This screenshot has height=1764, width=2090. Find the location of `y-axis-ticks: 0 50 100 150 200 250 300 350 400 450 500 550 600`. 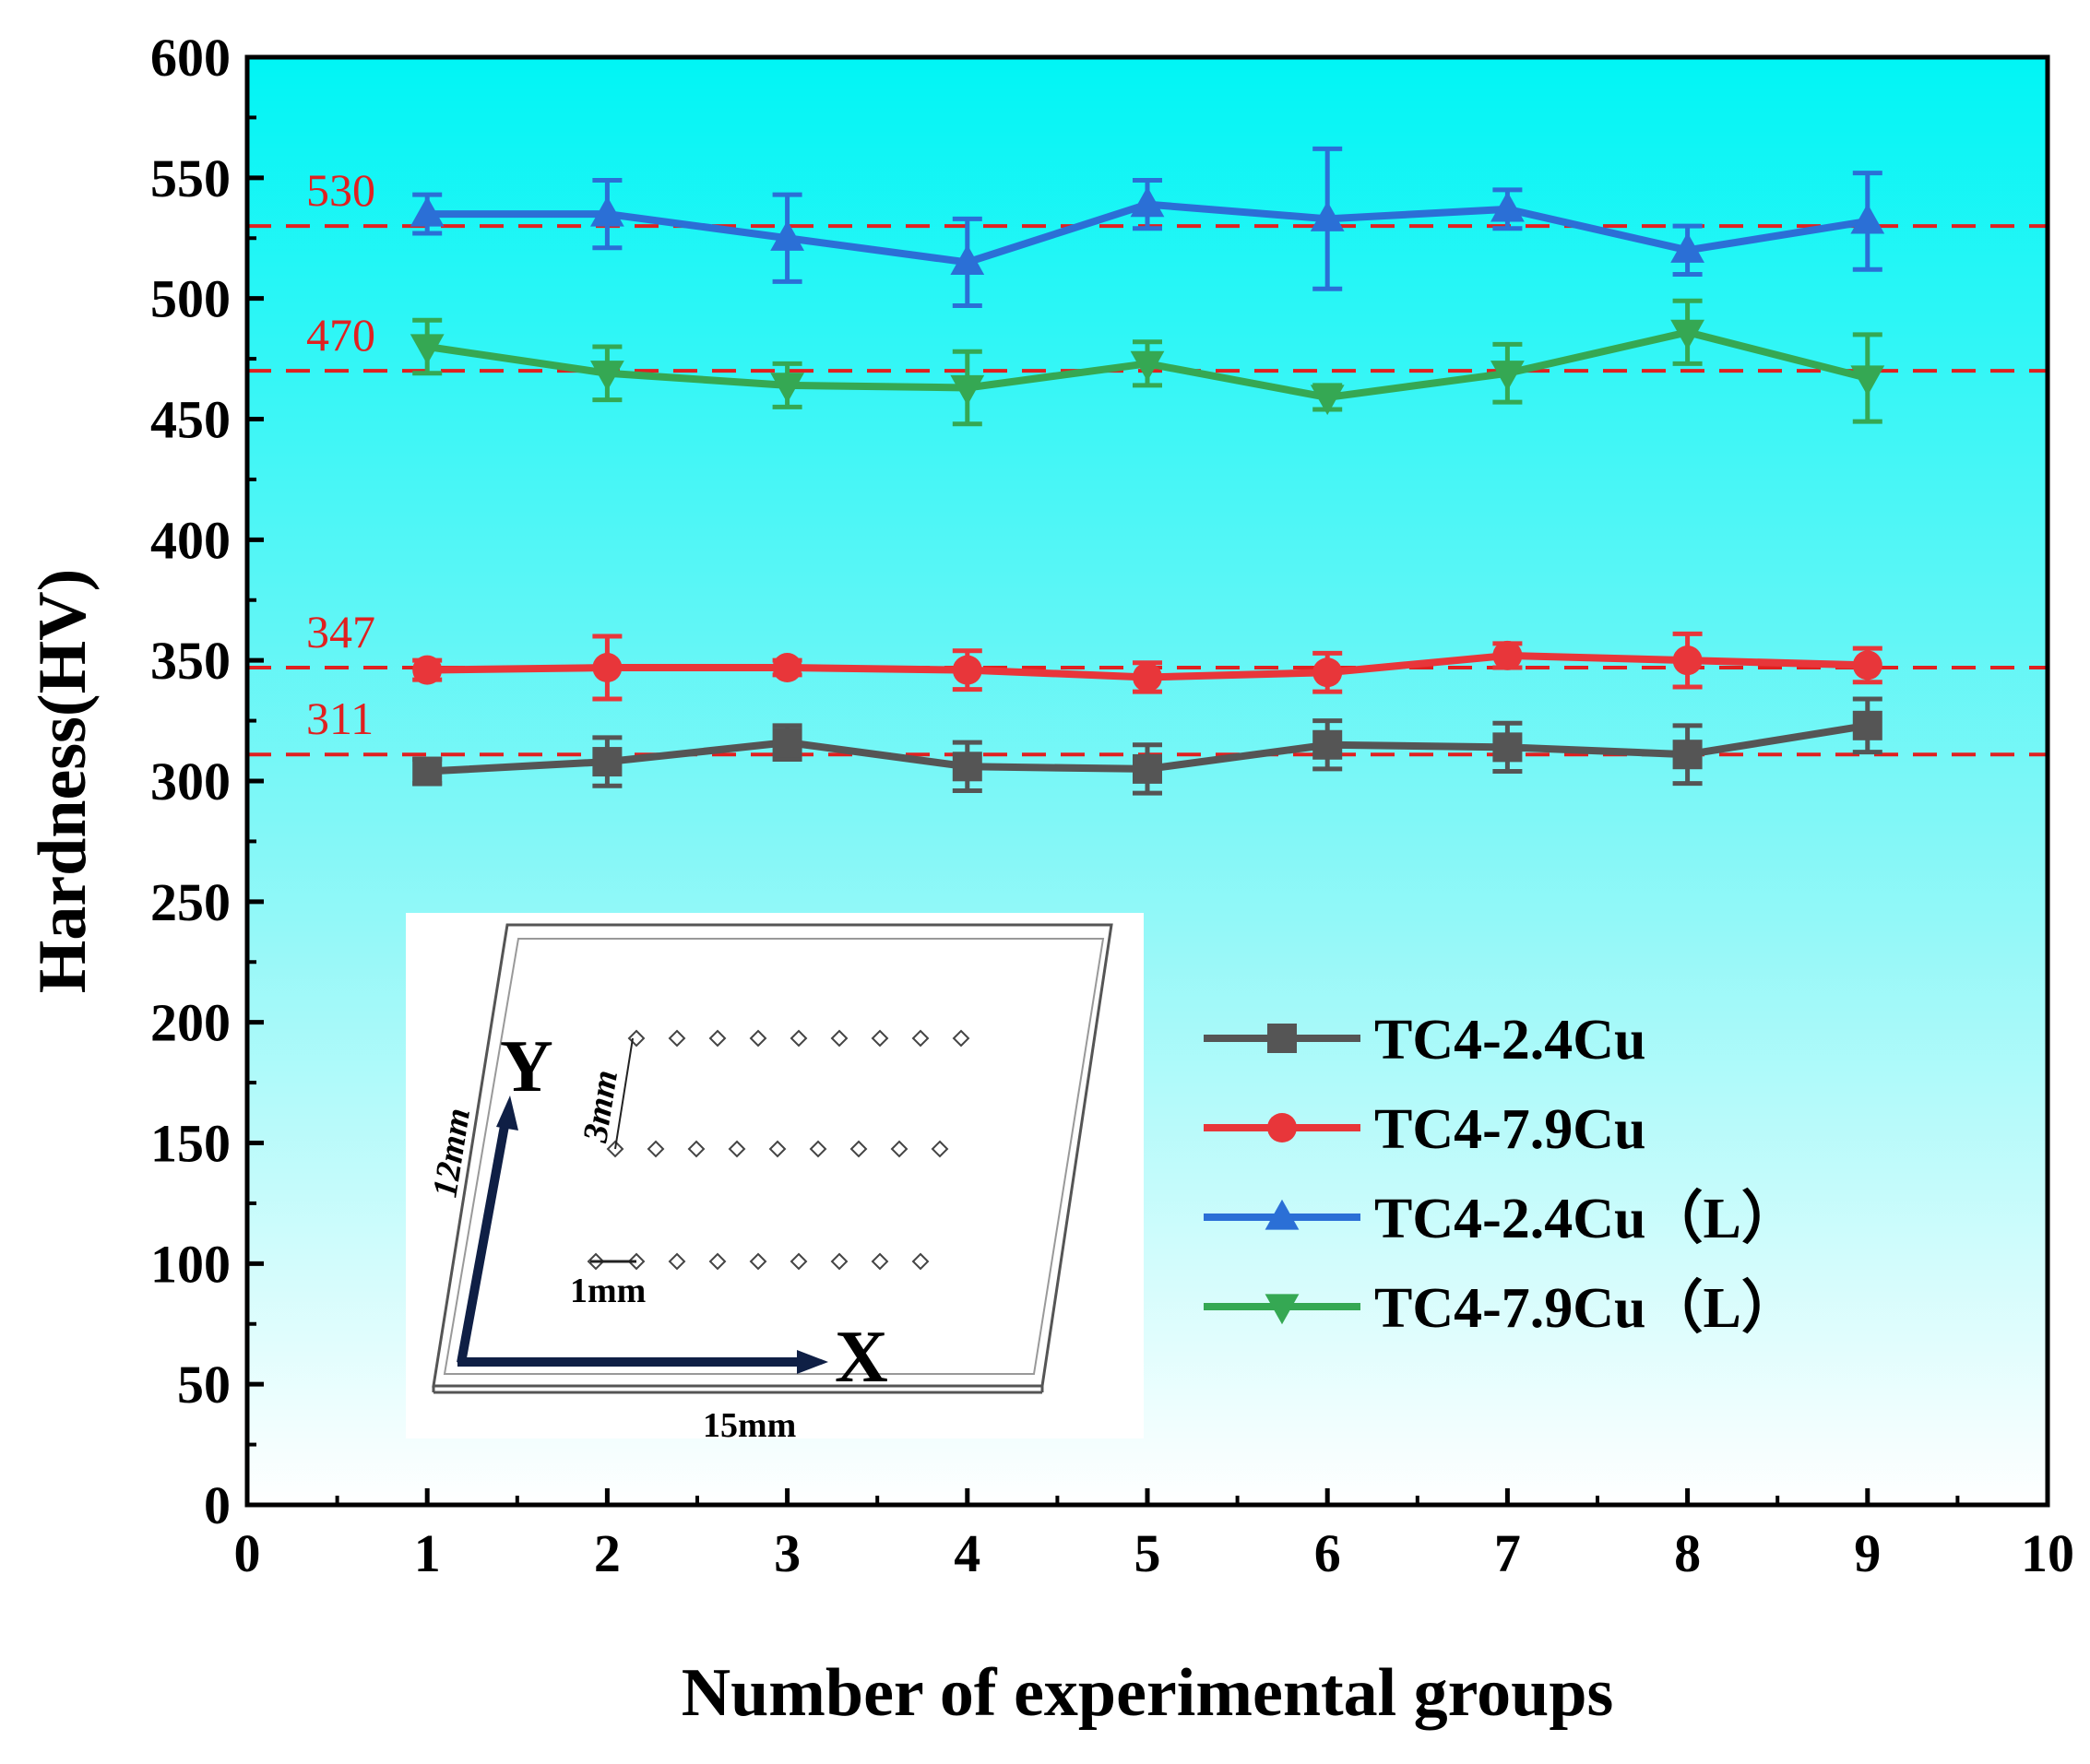

y-axis-ticks: 0 50 100 150 200 250 300 350 400 450 500 550 600 is located at coordinates (207, 781).